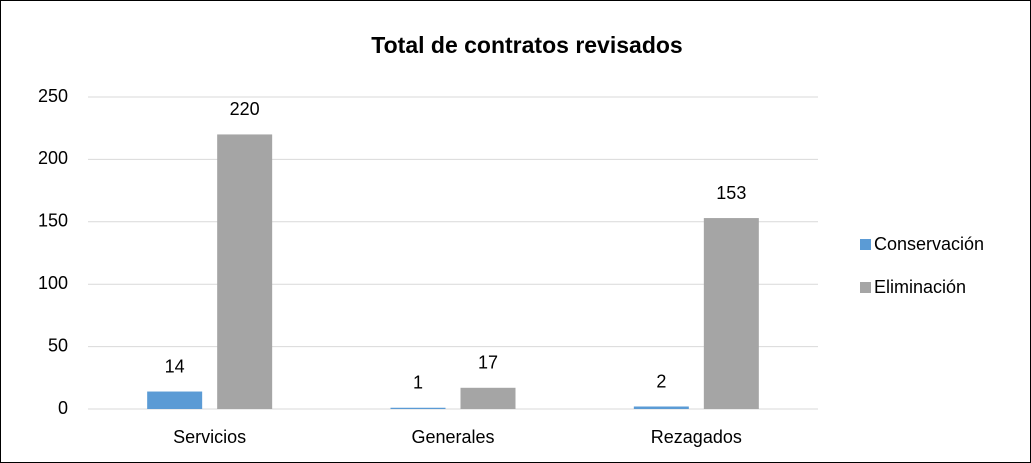 The height and width of the screenshot is (463, 1031). What do you see at coordinates (58, 345) in the screenshot?
I see `y-tick-label: 50` at bounding box center [58, 345].